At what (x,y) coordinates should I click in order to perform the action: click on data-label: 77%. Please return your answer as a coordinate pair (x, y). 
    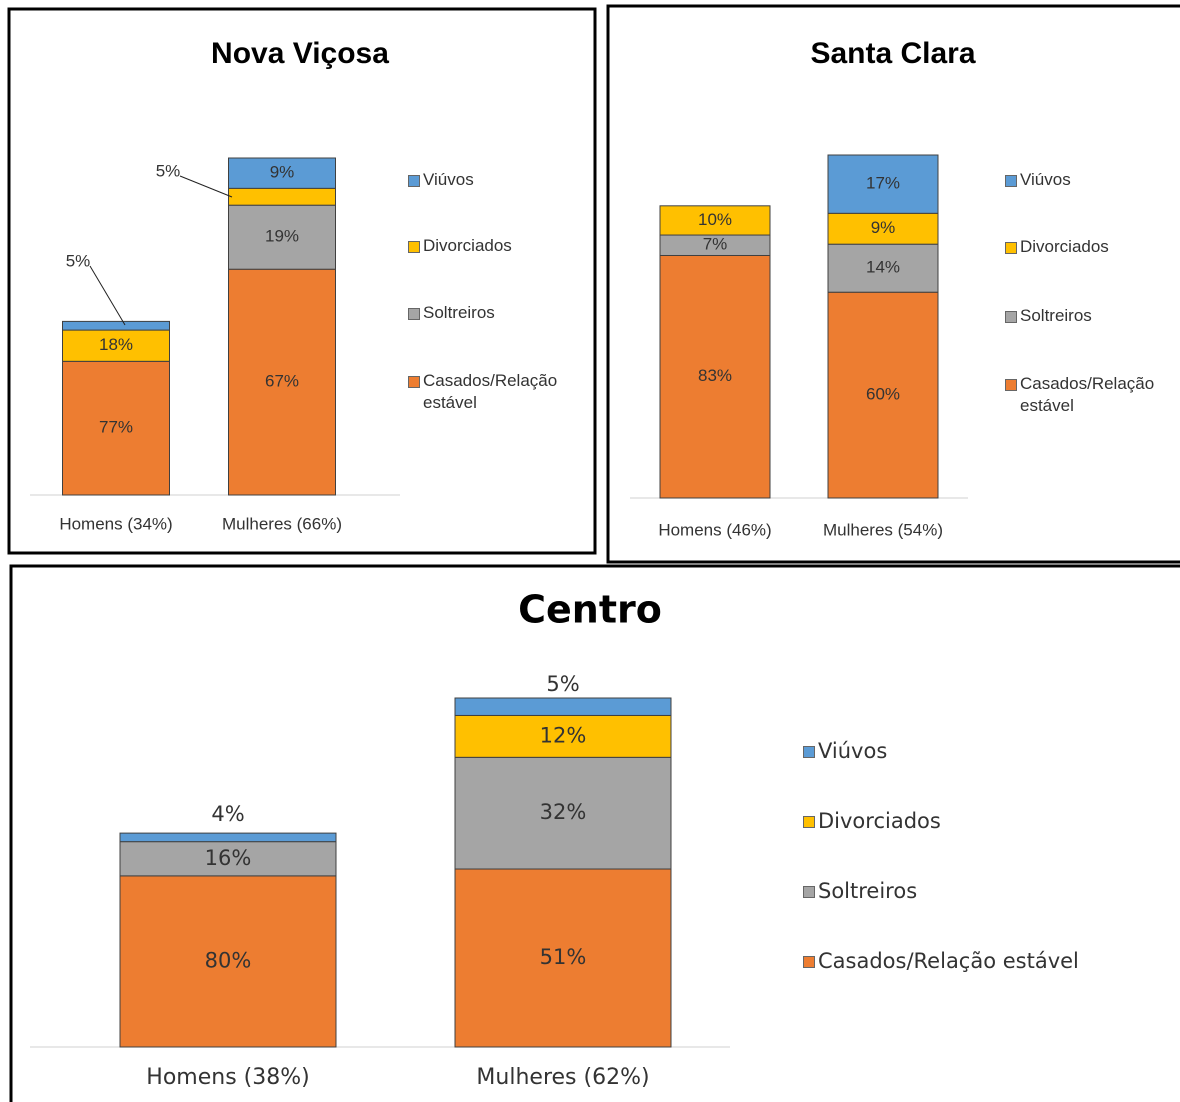
    Looking at the image, I should click on (116, 427).